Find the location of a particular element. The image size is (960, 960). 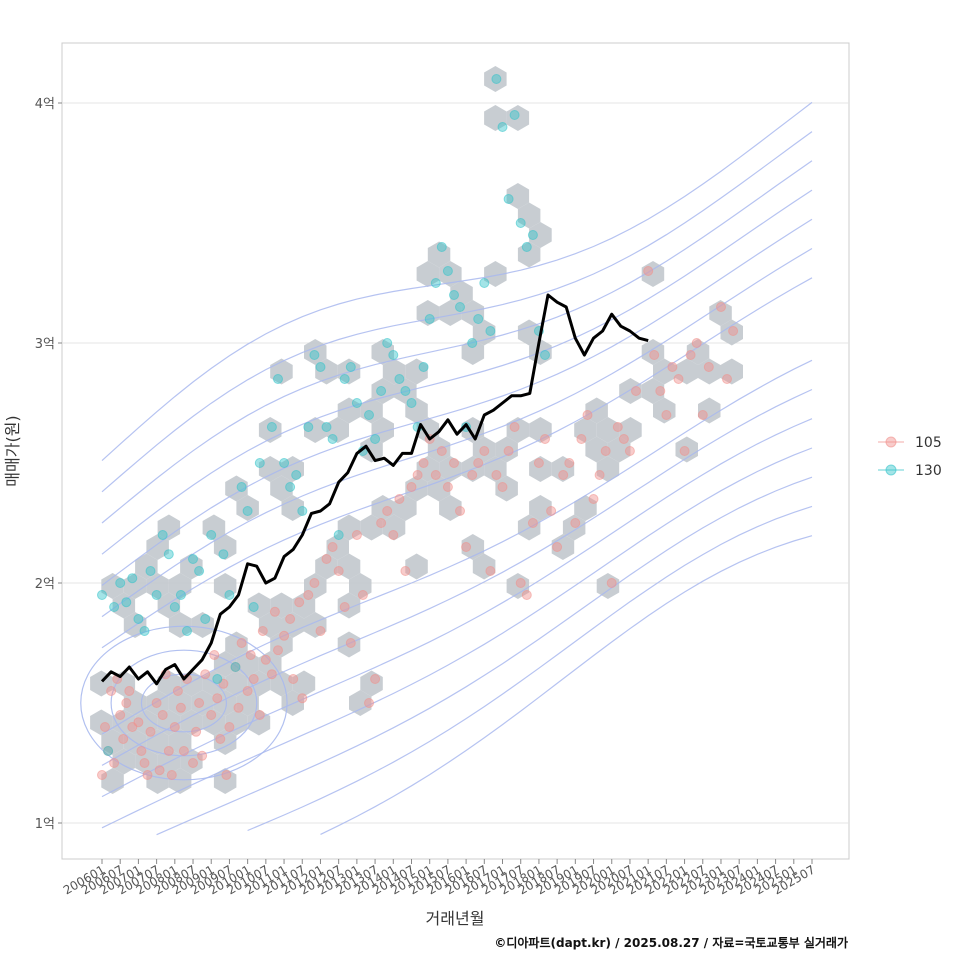

y-tick-label-1: 2억 is located at coordinates (45, 584).